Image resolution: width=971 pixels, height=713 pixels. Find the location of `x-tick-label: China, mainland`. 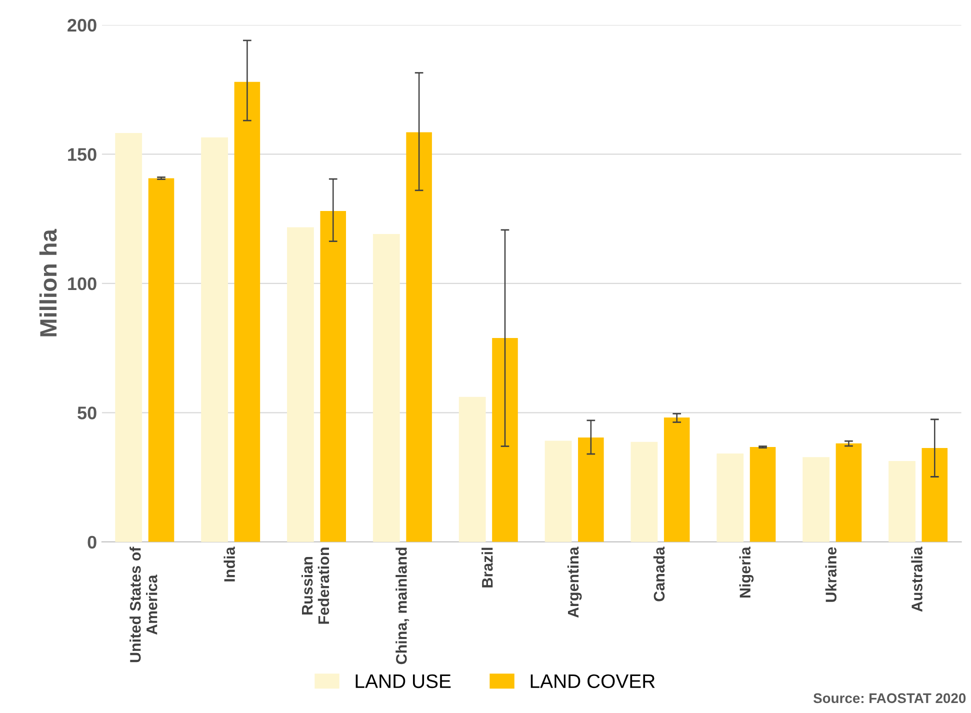

x-tick-label: China, mainland is located at coordinates (403, 606).